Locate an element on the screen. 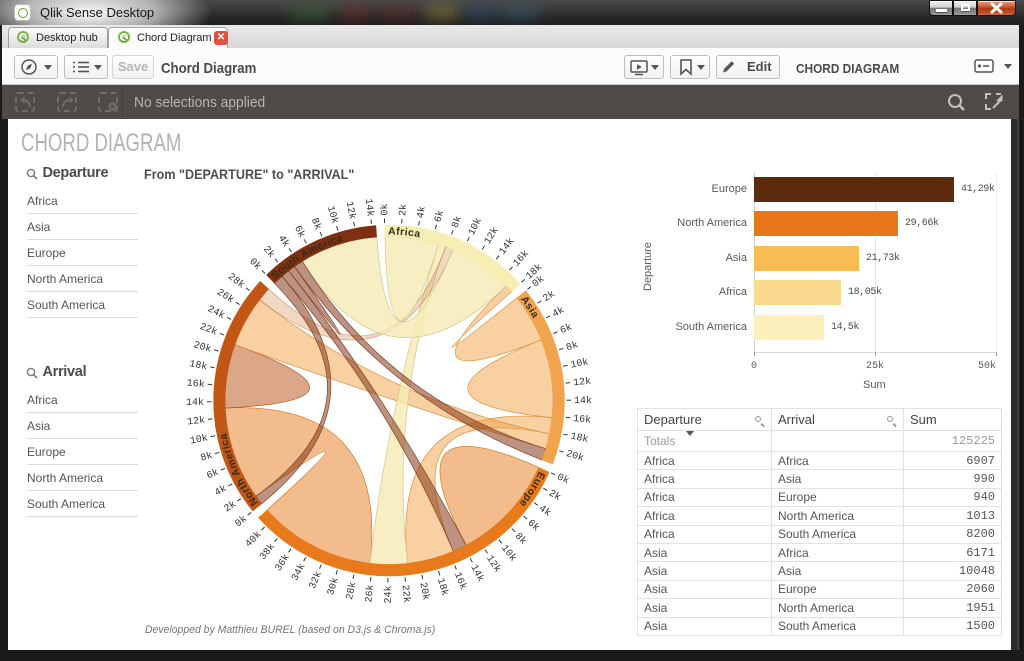 The image size is (1024, 661). svg-text: u is located at coordinates (537, 481).